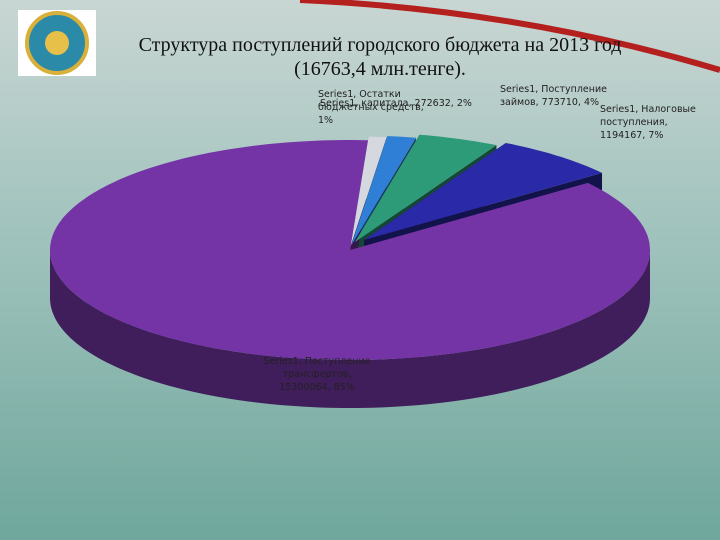 This screenshot has width=720, height=540. Describe the element at coordinates (553, 96) in the screenshot. I see `data-label: Series1, Поступление займов, 773710, 4%` at that location.